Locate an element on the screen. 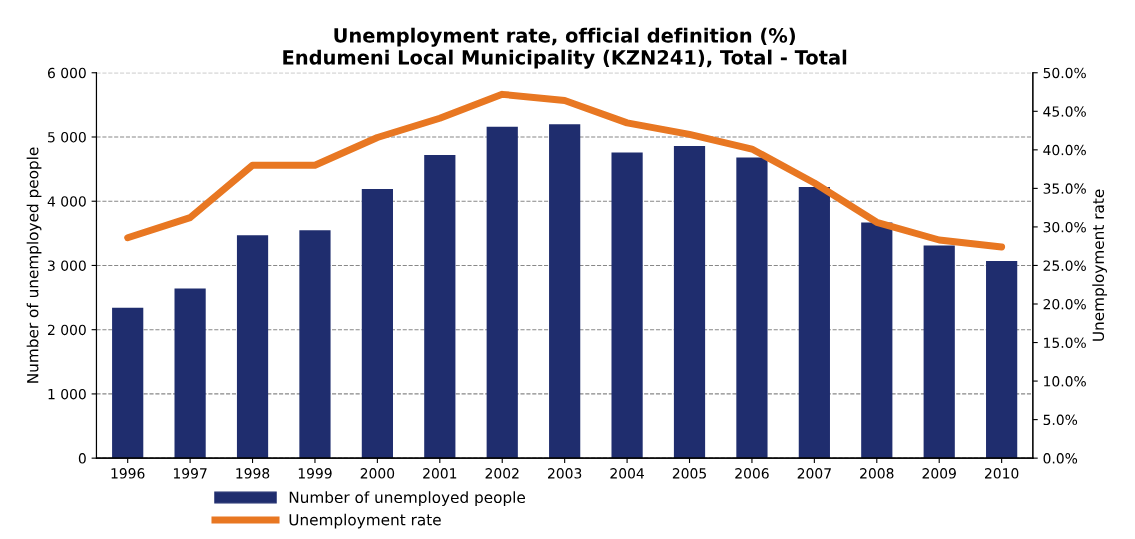 The height and width of the screenshot is (539, 1135). x-tick-label: 2002 is located at coordinates (502, 473).